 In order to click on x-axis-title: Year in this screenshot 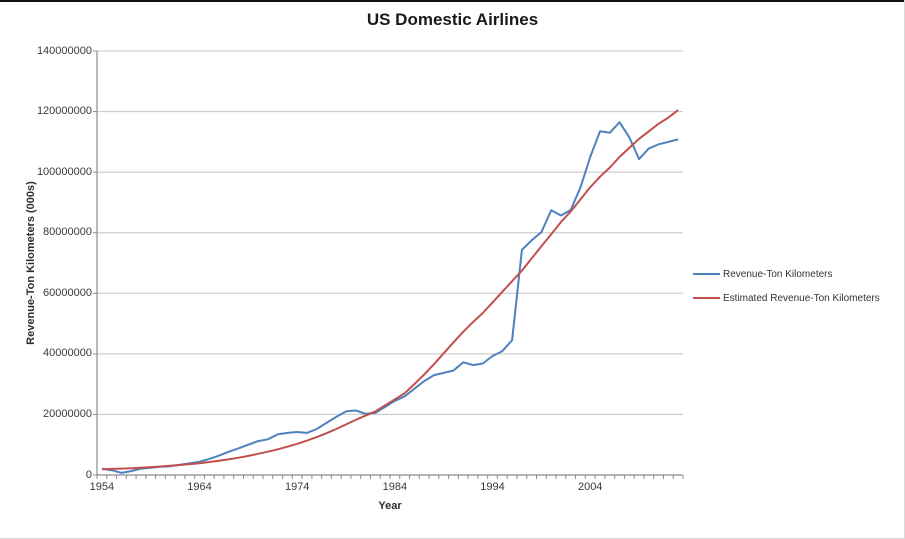, I will do `click(390, 506)`.